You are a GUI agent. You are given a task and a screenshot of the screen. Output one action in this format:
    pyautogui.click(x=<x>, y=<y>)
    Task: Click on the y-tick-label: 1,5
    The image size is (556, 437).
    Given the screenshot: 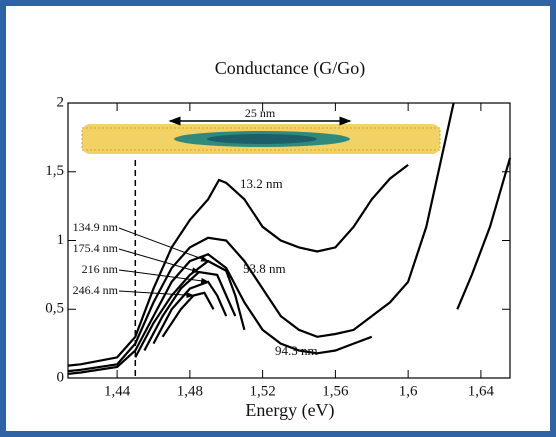 What is the action you would take?
    pyautogui.click(x=54, y=171)
    